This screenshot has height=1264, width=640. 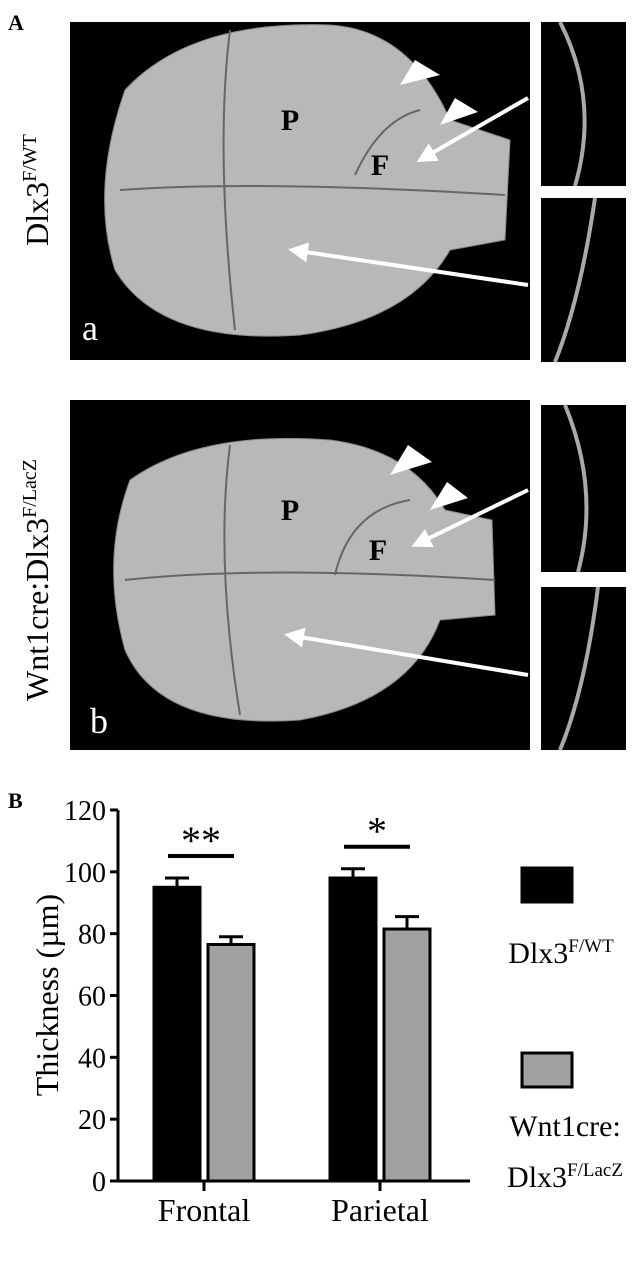 What do you see at coordinates (92, 997) in the screenshot?
I see `y-tick-label: 60` at bounding box center [92, 997].